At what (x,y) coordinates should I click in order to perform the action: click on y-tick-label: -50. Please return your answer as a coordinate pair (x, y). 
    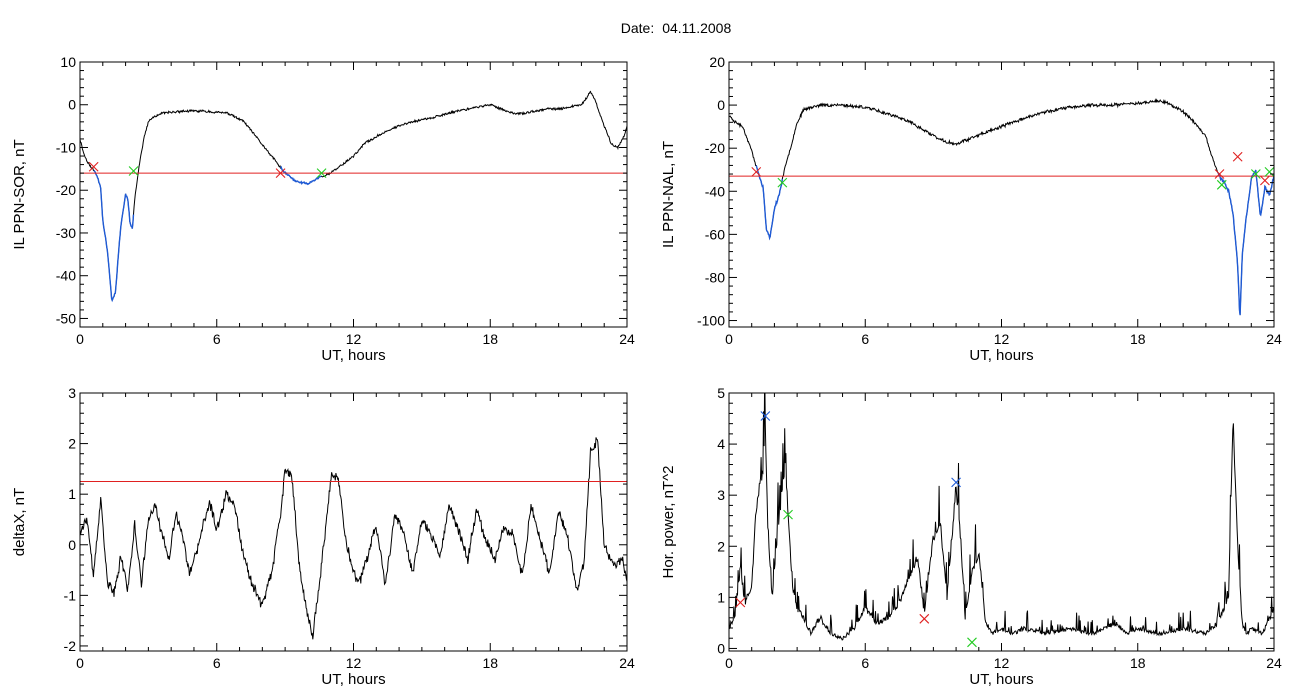
    Looking at the image, I should click on (66, 318).